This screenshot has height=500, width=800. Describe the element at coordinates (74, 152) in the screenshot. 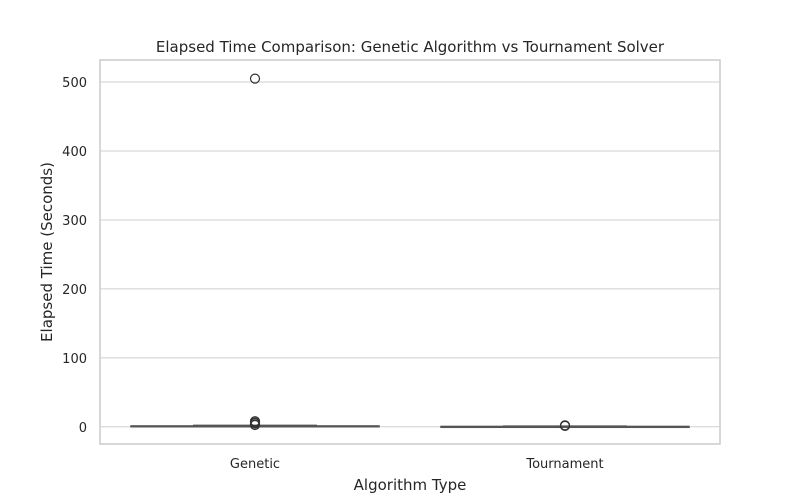

I see `y-tick-400: 400` at that location.